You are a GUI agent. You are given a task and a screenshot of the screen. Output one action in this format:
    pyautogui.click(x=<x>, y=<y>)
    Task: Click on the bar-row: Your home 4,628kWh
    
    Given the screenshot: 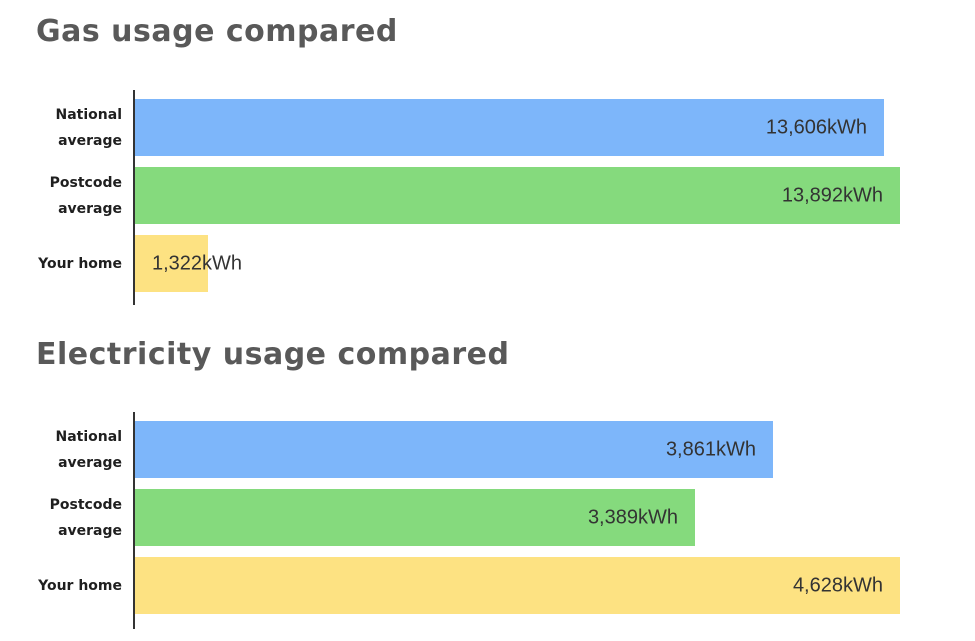 What is the action you would take?
    pyautogui.click(x=487, y=585)
    